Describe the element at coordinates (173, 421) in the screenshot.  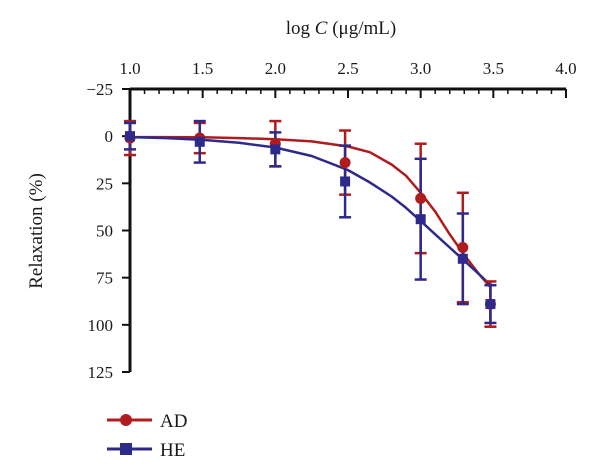
I see `legend-label: AD` at that location.